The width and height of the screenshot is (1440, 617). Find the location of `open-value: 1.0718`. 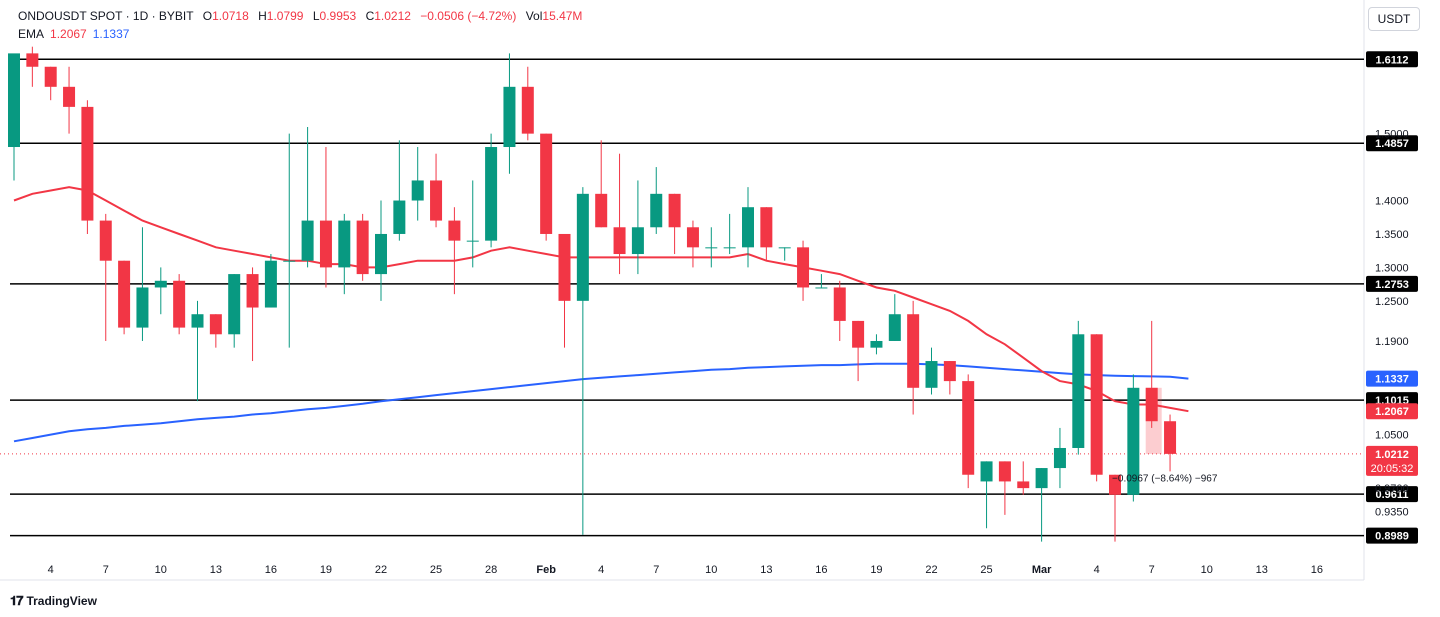

open-value: 1.0718 is located at coordinates (230, 16).